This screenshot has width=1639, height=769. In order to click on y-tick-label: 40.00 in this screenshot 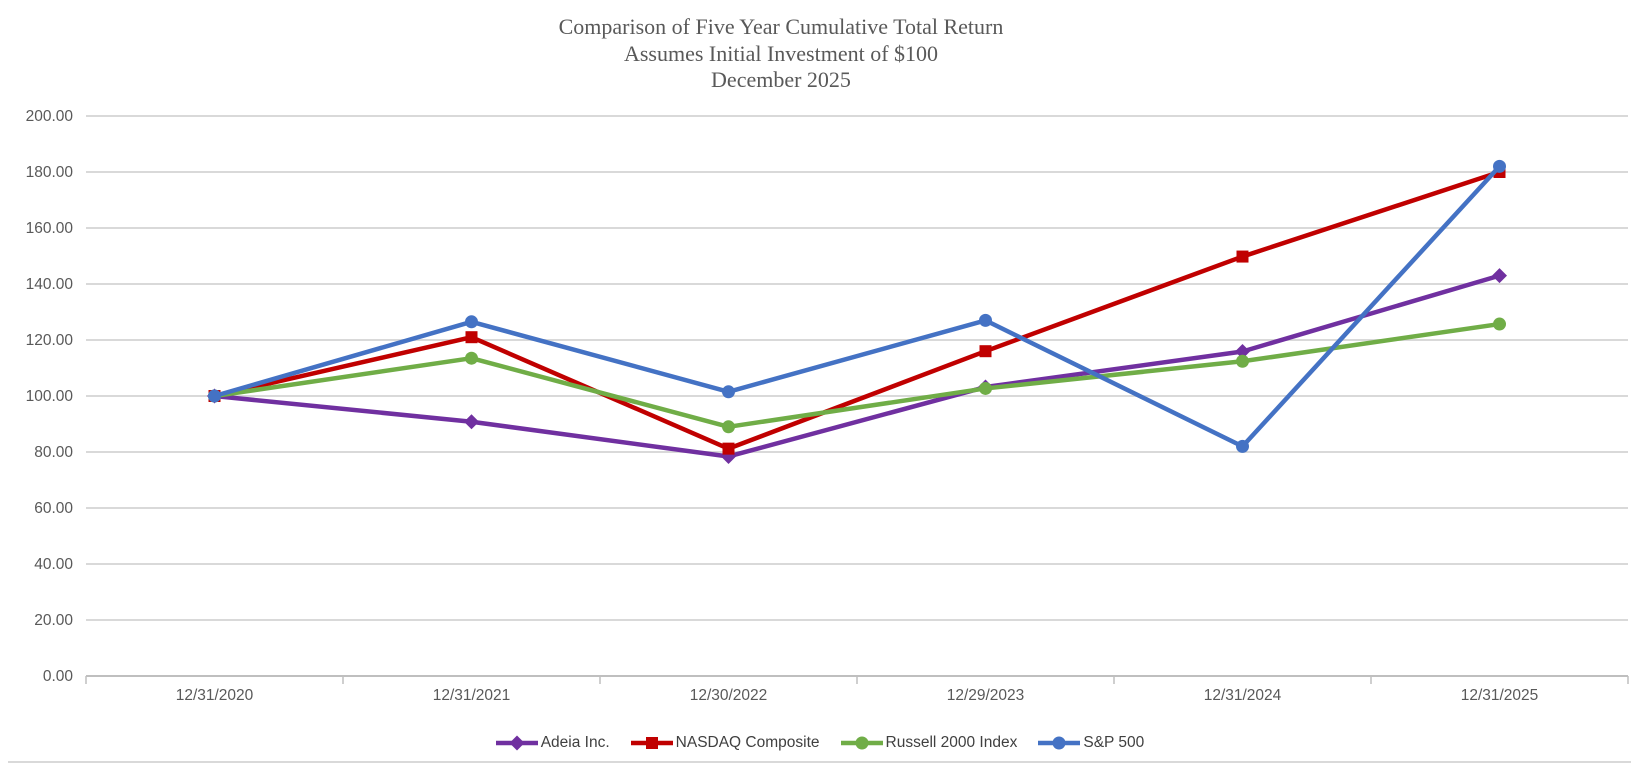, I will do `click(53, 564)`.